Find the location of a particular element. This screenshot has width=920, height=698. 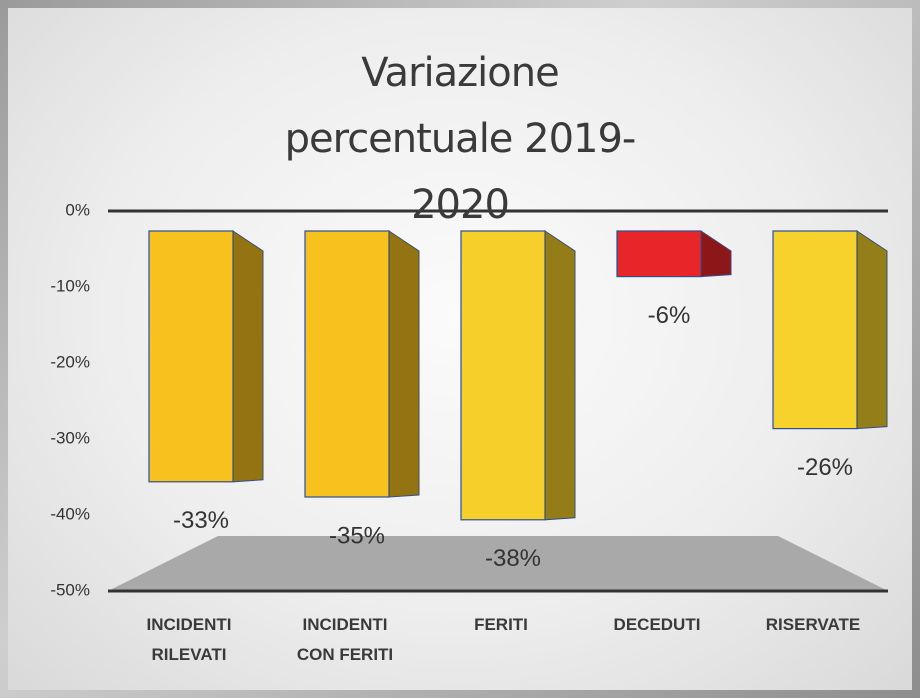

y-tick-label: -30% is located at coordinates (70, 437).